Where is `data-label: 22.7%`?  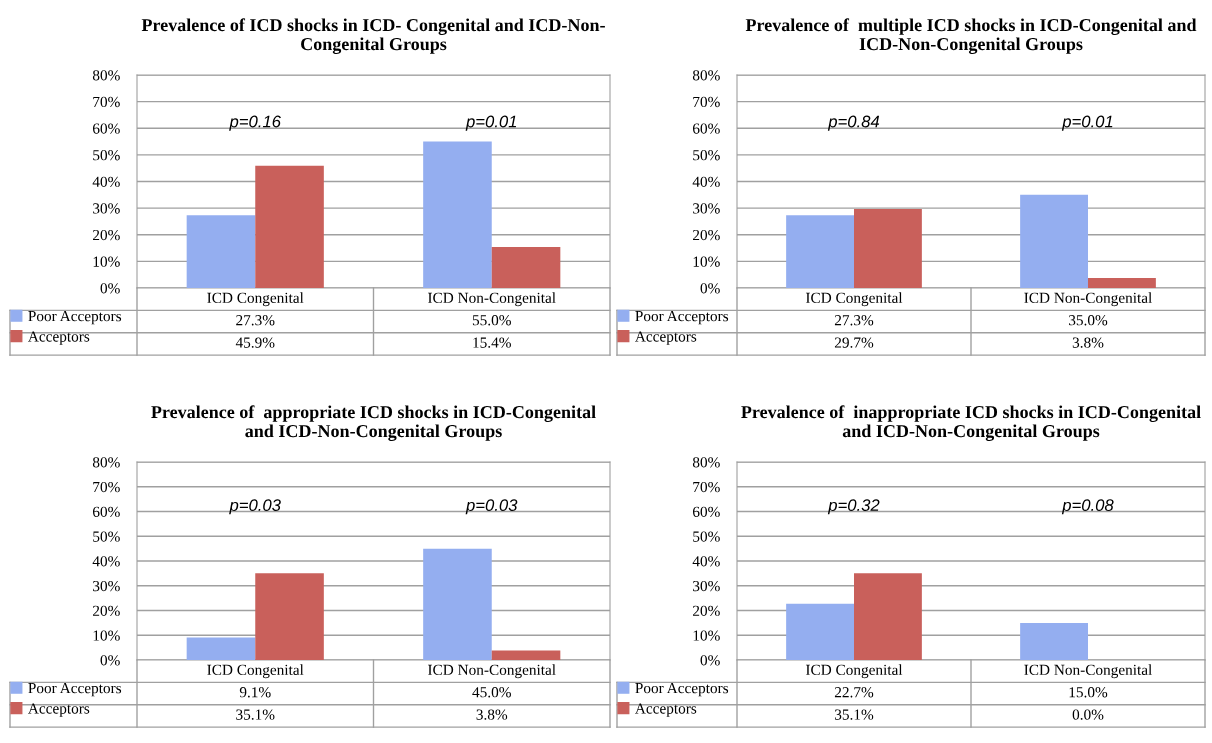
data-label: 22.7% is located at coordinates (854, 692).